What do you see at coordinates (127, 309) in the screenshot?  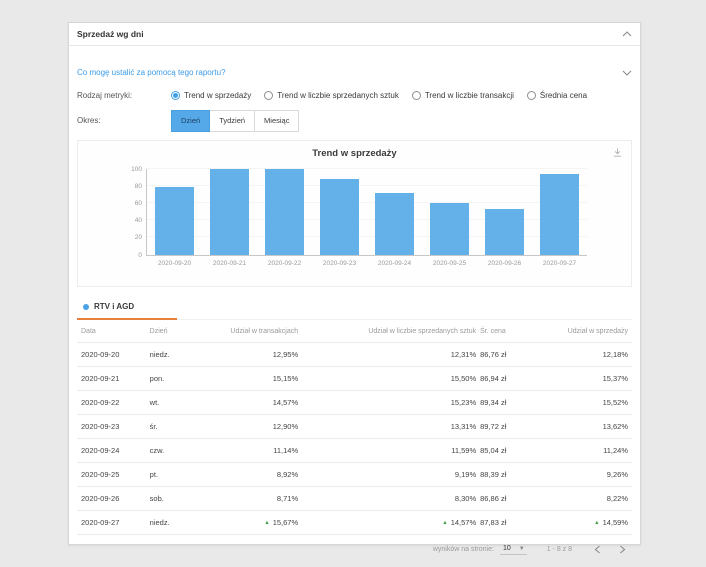 I see `tab-rtv-agd: RTV i AGD` at bounding box center [127, 309].